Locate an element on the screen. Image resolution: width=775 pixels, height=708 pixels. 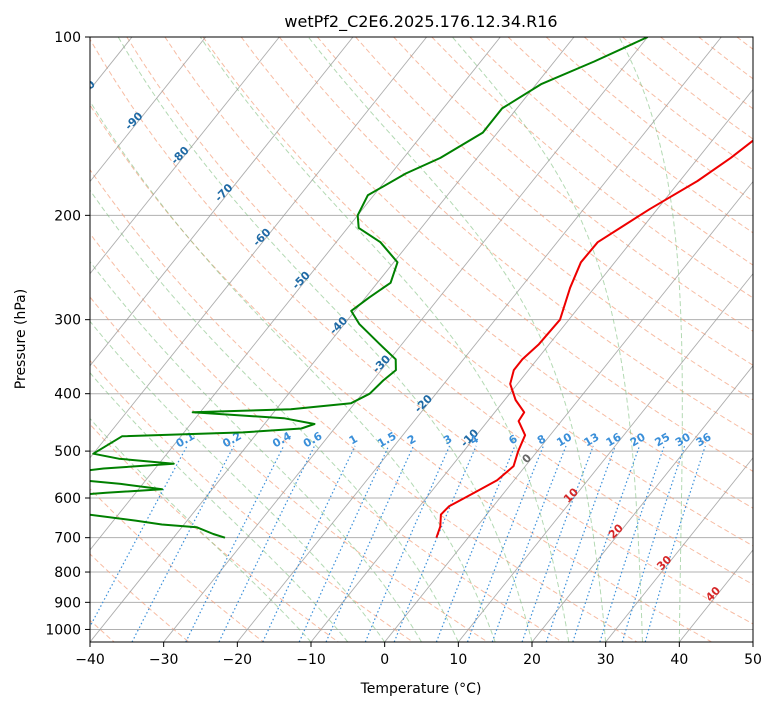
isotherm-label: -50 is located at coordinates (301, 280).